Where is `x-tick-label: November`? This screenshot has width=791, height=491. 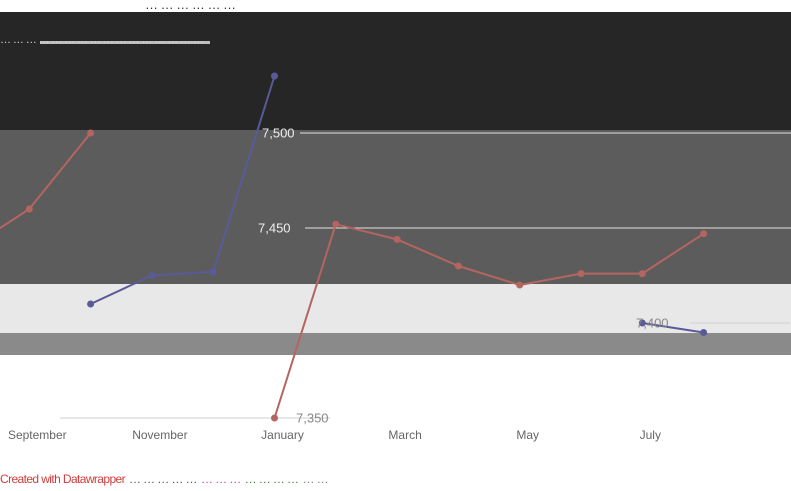
x-tick-label: November is located at coordinates (160, 435).